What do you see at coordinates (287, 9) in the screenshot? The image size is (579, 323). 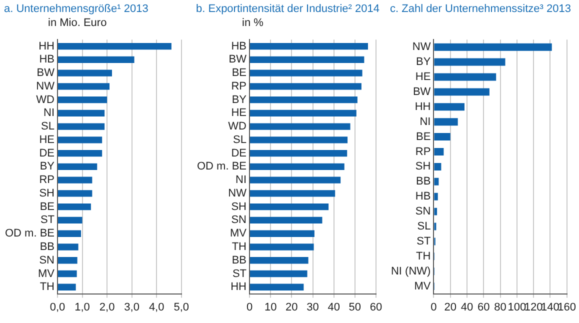 I see `chart-title: b. Exportintensität der Industrie² 2014` at bounding box center [287, 9].